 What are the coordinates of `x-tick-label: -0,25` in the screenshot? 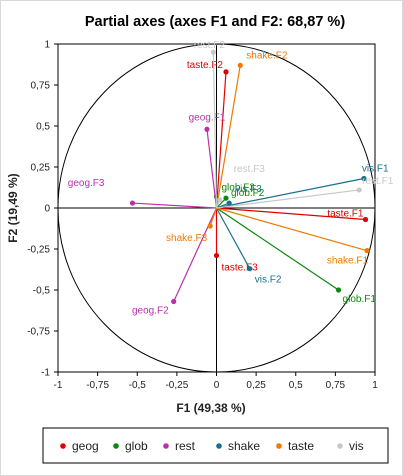 It's located at (176, 385).